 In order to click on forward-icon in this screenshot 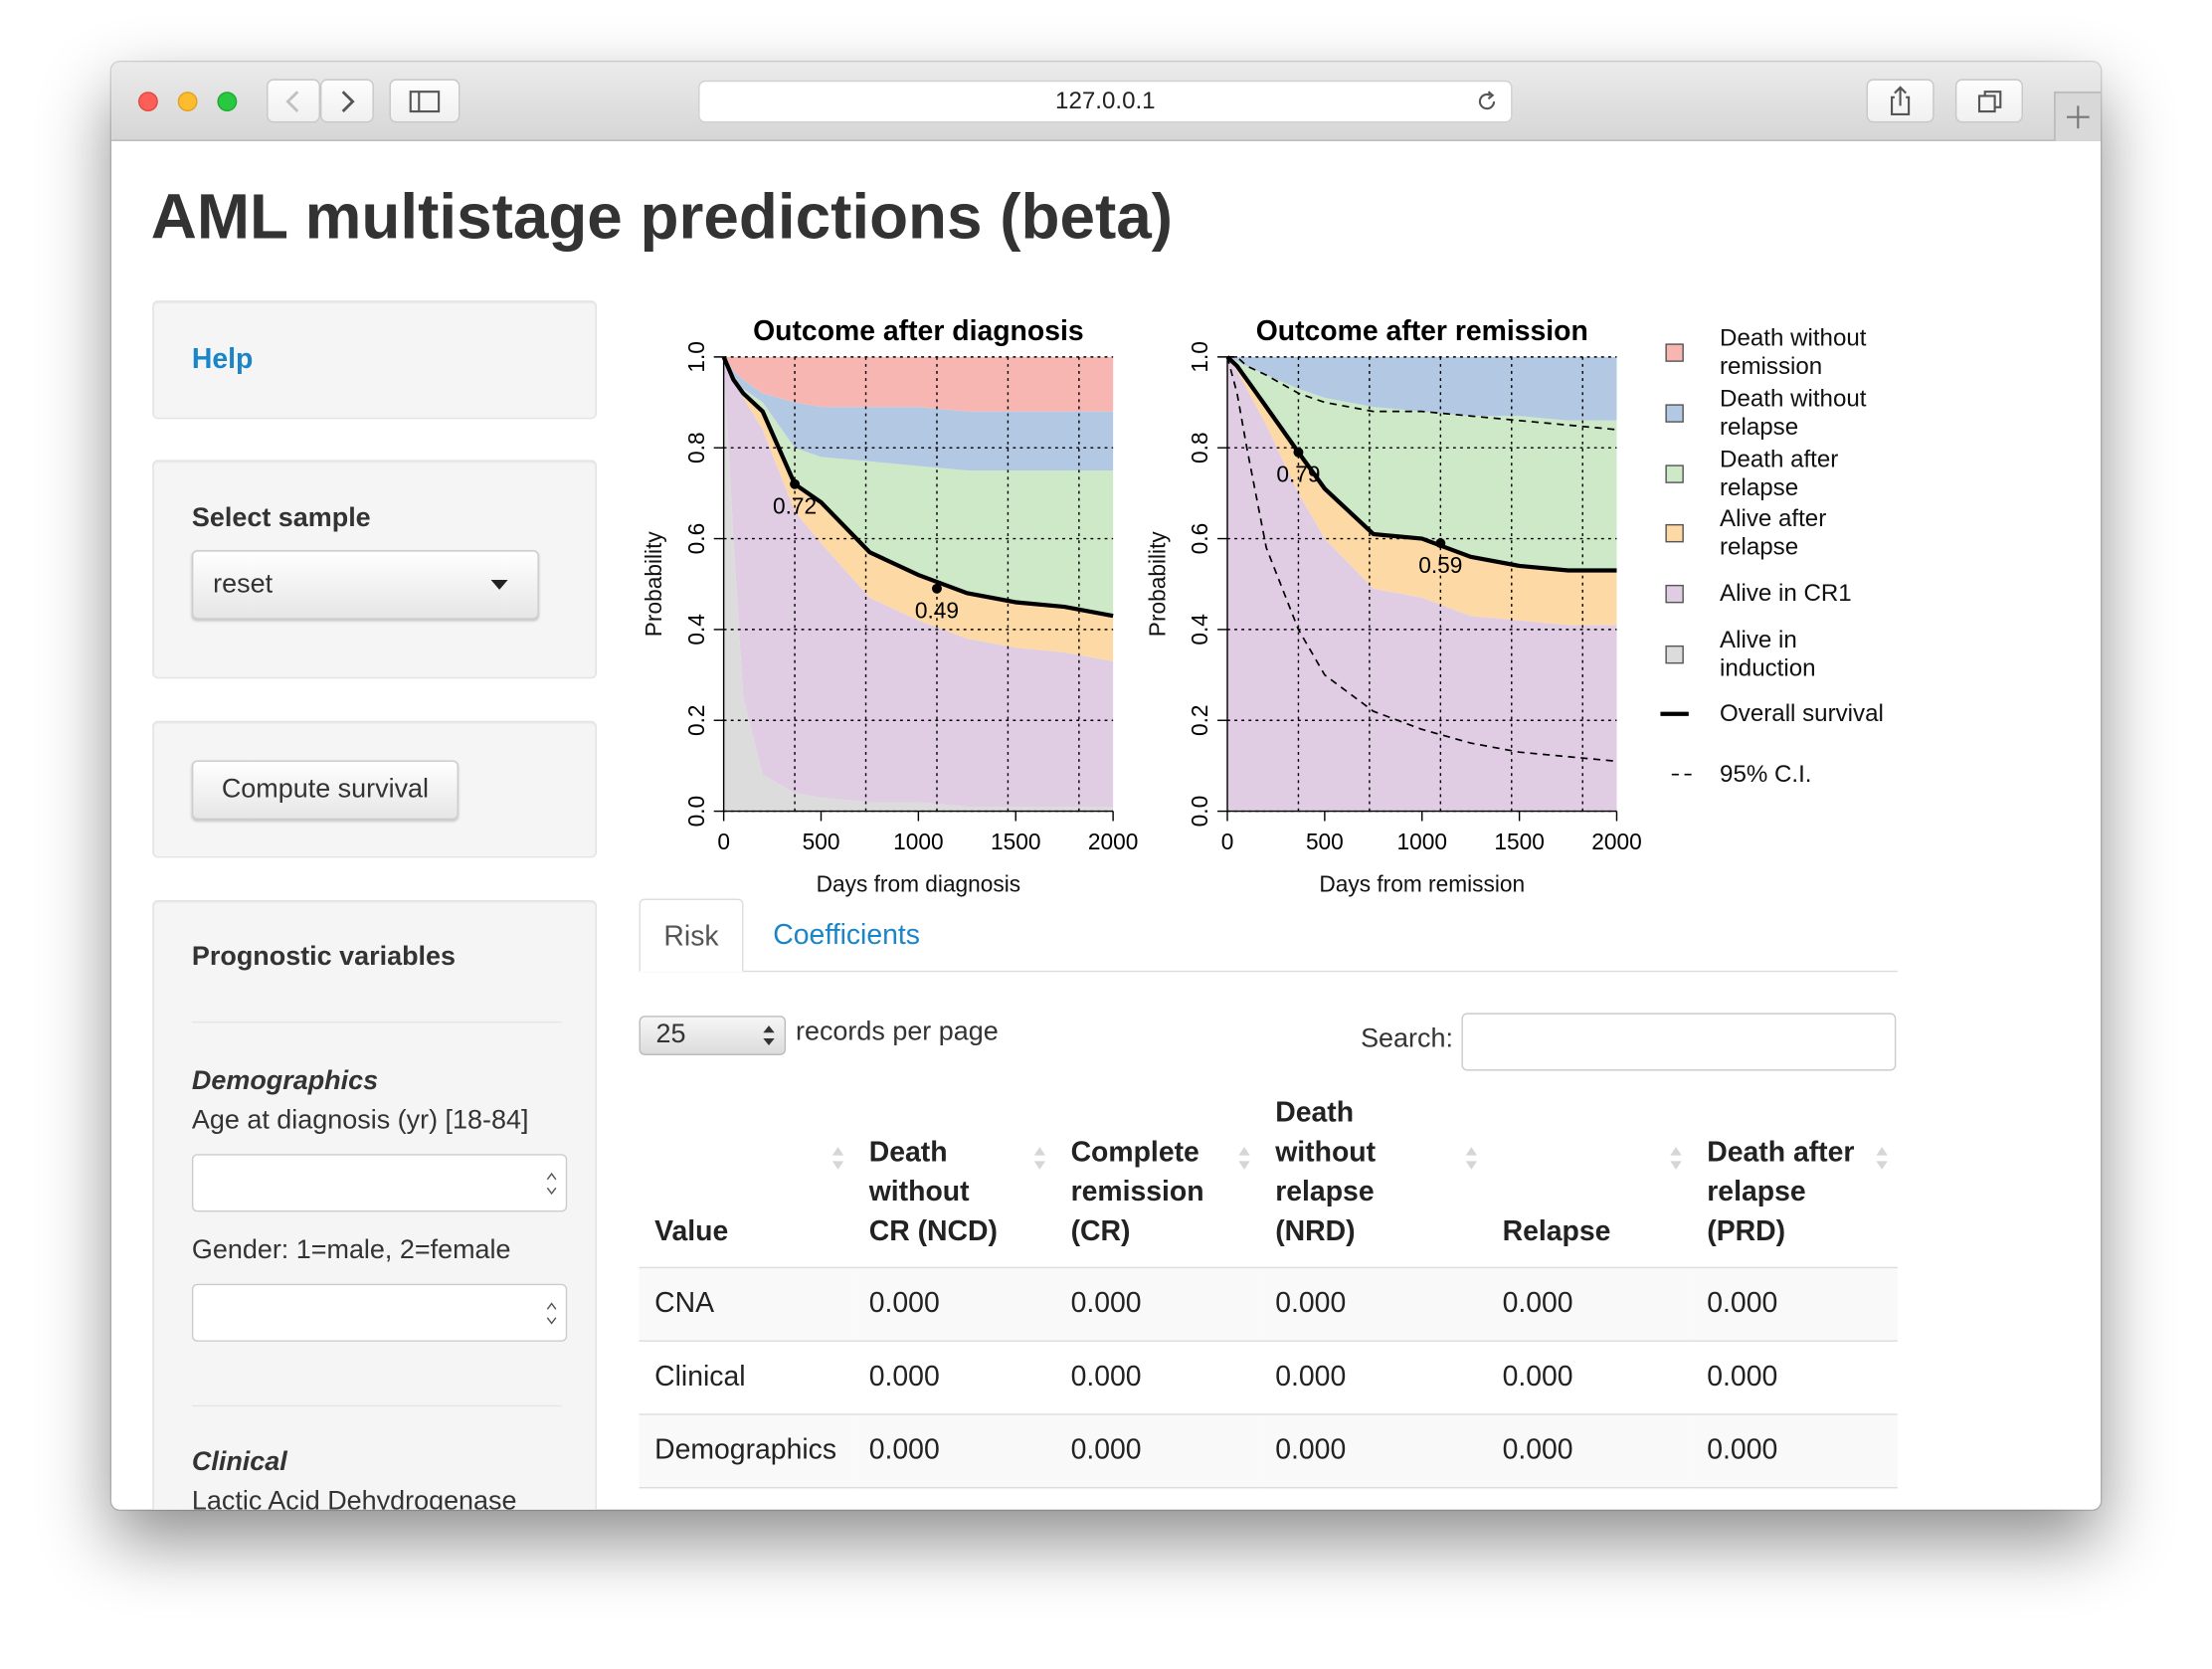, I will do `click(348, 102)`.